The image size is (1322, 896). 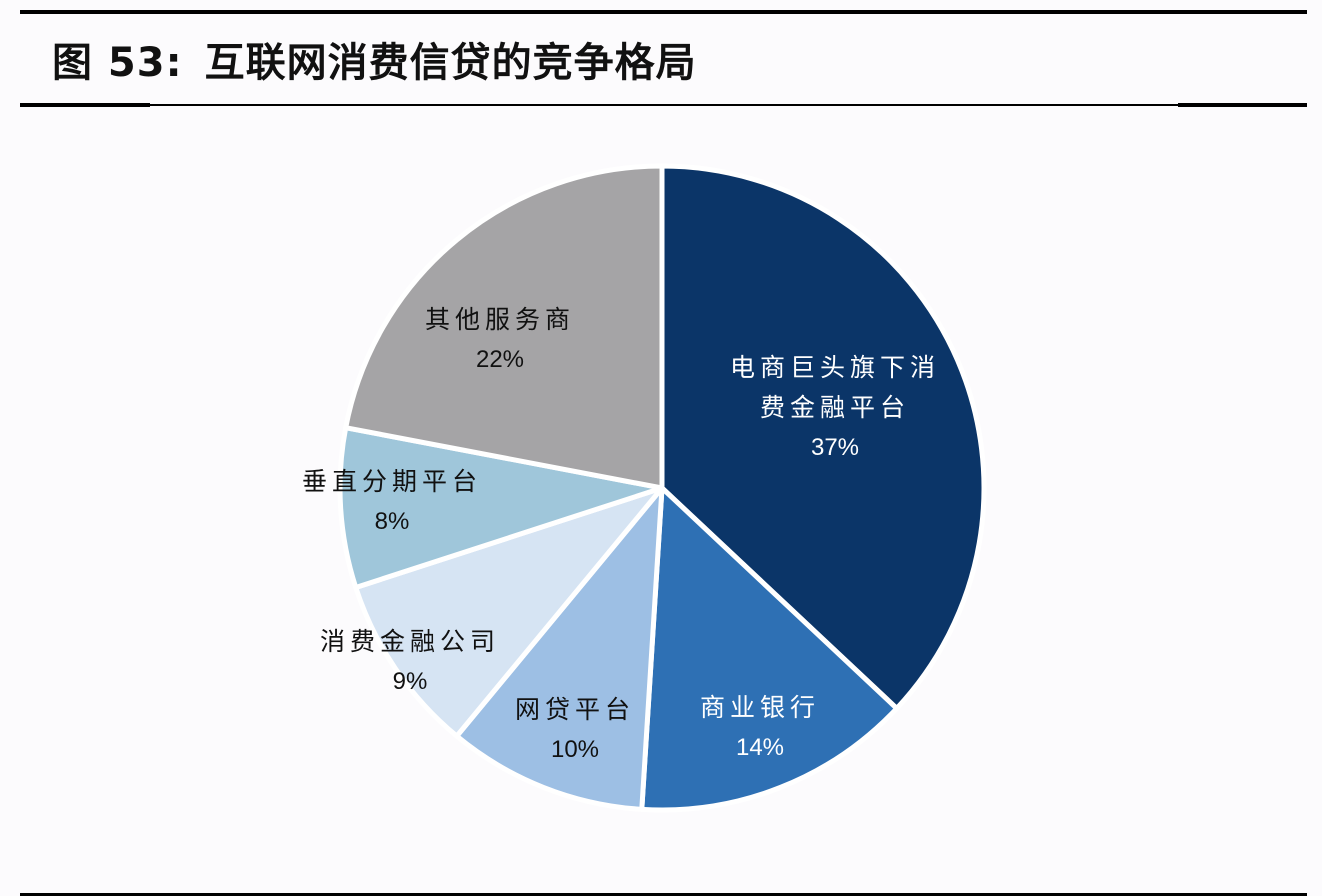 What do you see at coordinates (392, 521) in the screenshot?
I see `slice-value: 8%` at bounding box center [392, 521].